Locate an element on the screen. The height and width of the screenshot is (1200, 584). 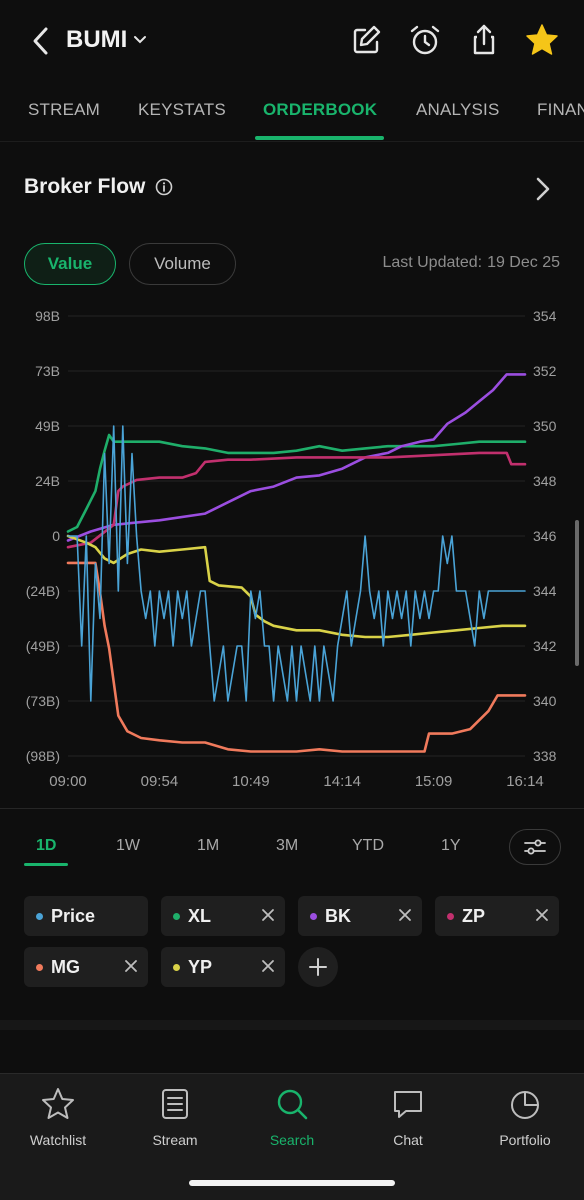
pie-chart-icon is located at coordinates (525, 1105).